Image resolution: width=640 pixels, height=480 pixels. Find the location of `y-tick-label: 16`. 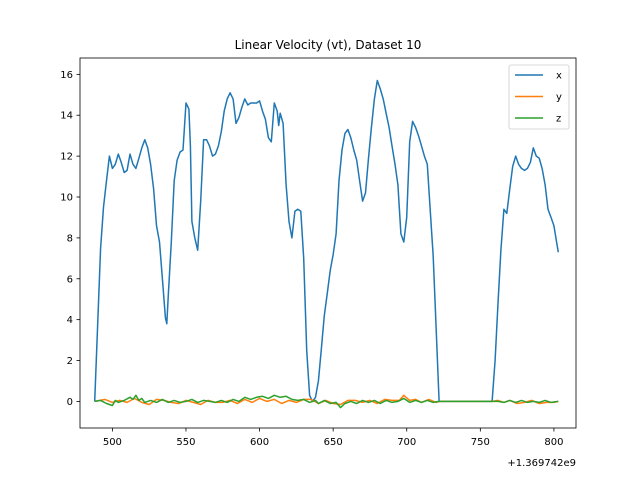

y-tick-label: 16 is located at coordinates (66, 75).